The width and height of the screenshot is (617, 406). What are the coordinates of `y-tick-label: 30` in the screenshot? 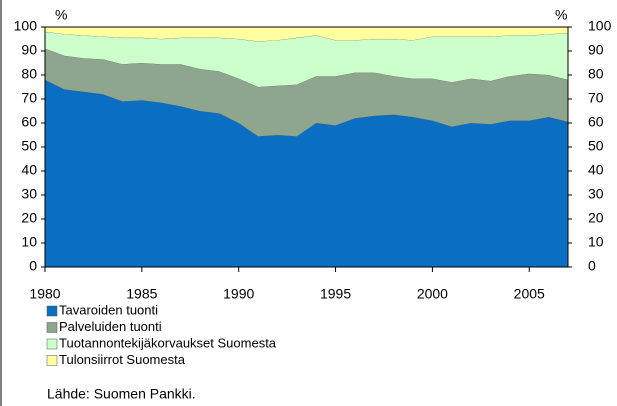 It's located at (29, 194).